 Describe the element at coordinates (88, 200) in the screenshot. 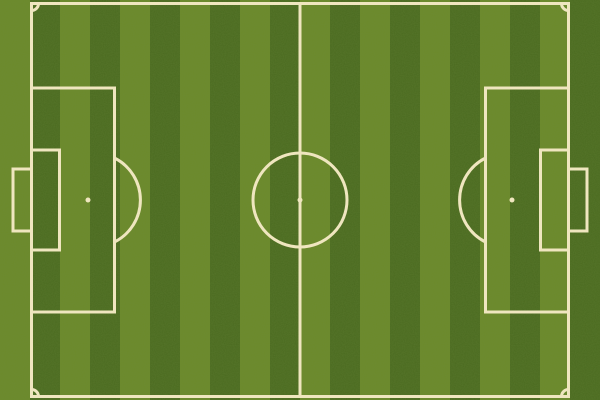

I see `left-penalty-spot` at that location.